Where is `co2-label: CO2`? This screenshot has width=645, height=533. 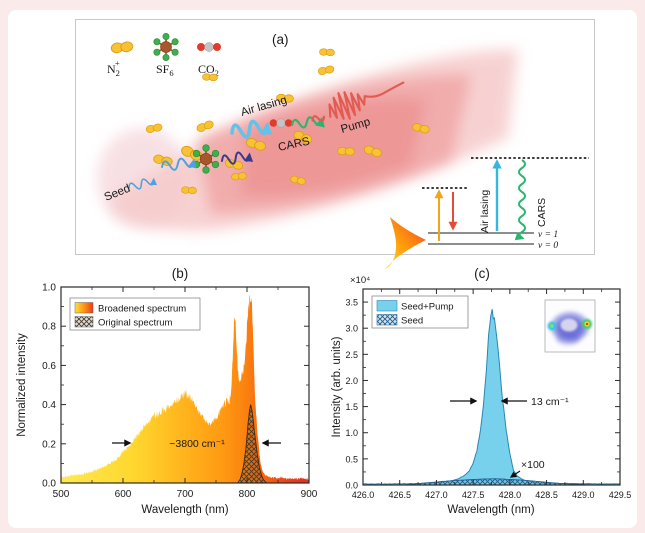 co2-label: CO2 is located at coordinates (208, 70).